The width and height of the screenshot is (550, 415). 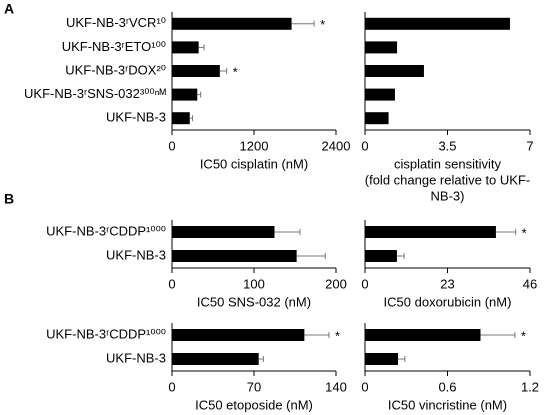 I want to click on category-label: UKF-NB-3ʳVCR¹⁰, so click(x=116, y=22).